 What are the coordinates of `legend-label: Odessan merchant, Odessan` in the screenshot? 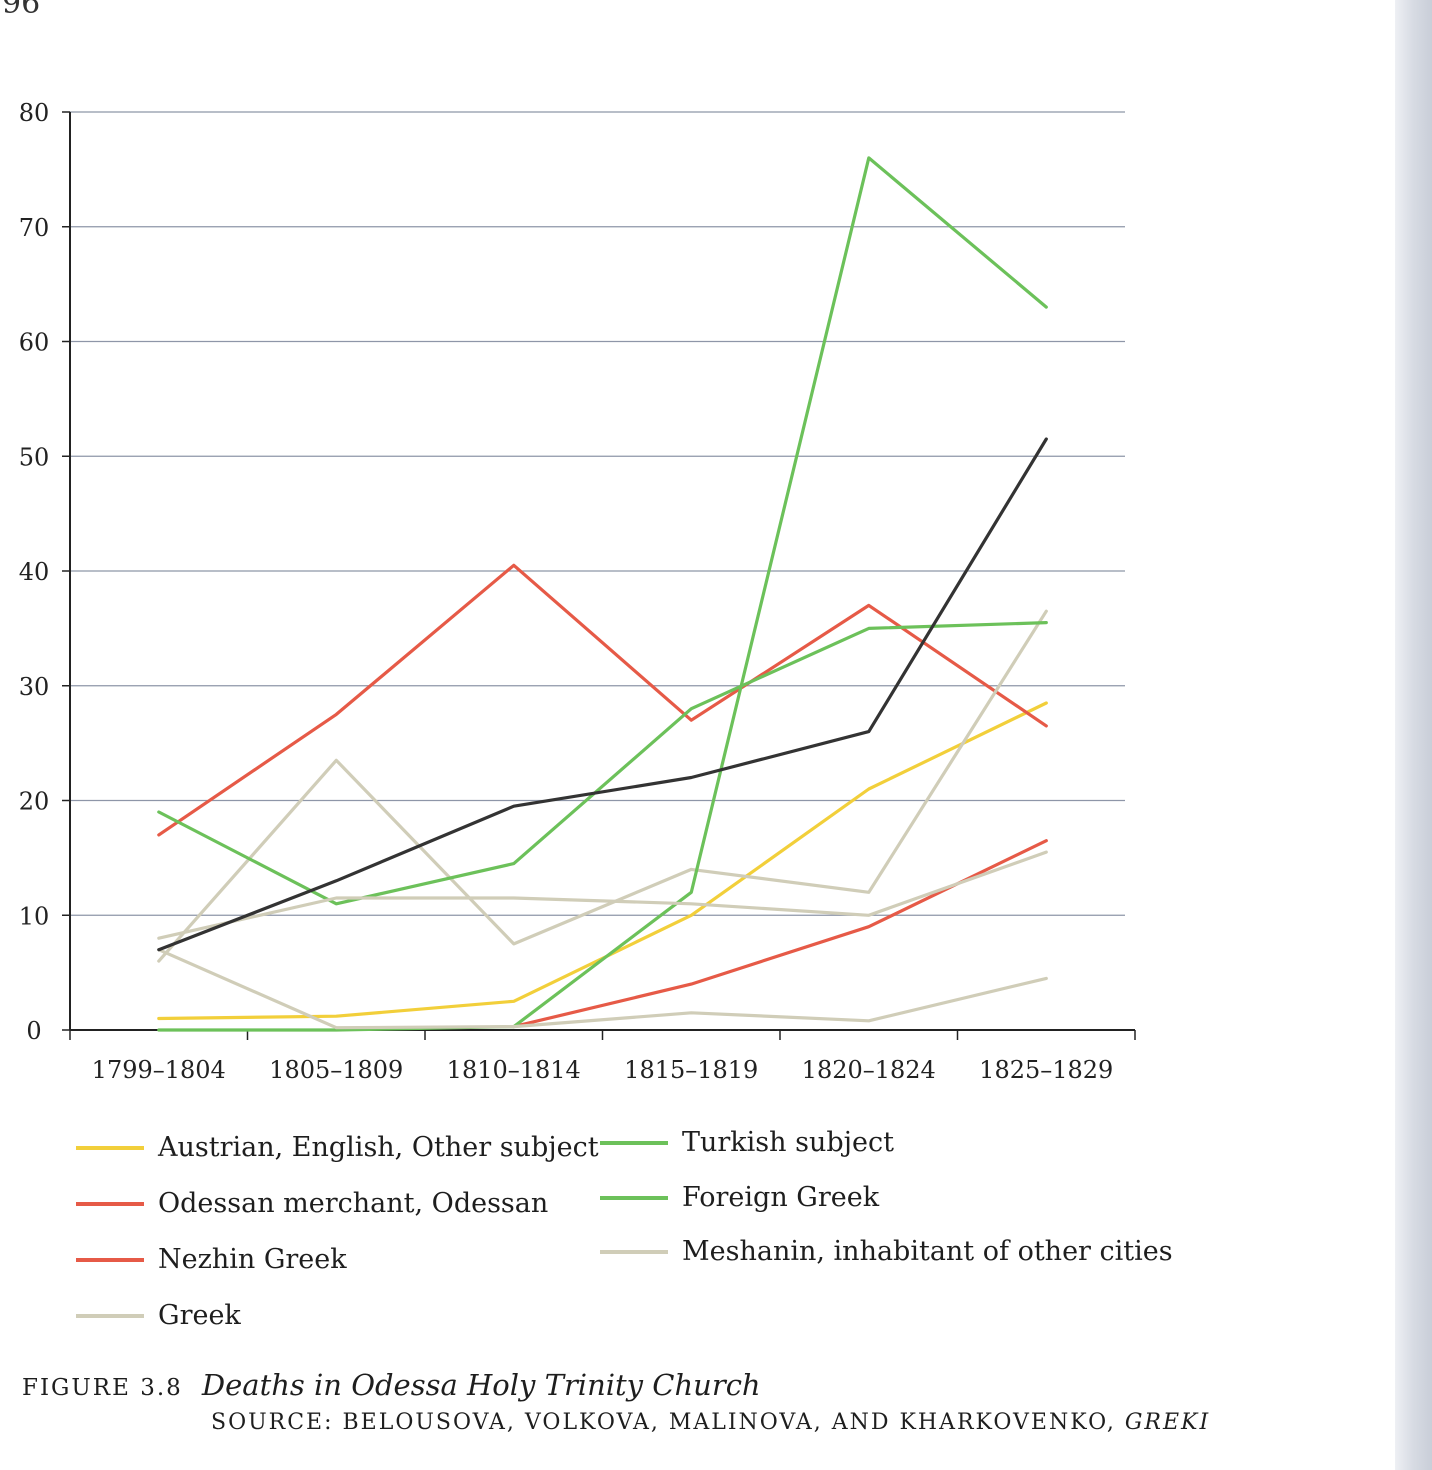 It's located at (353, 1203).